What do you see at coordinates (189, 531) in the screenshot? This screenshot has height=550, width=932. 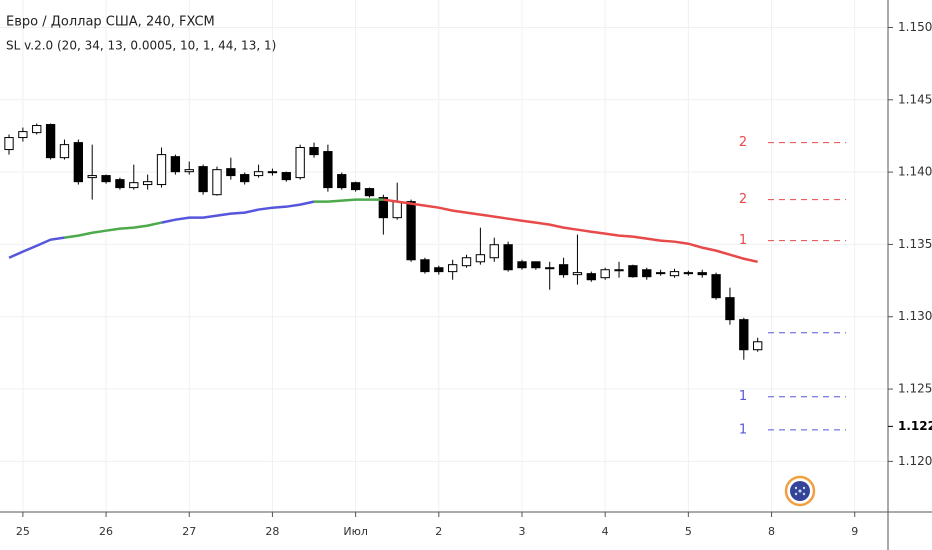 I see `x-tick-label: 27` at bounding box center [189, 531].